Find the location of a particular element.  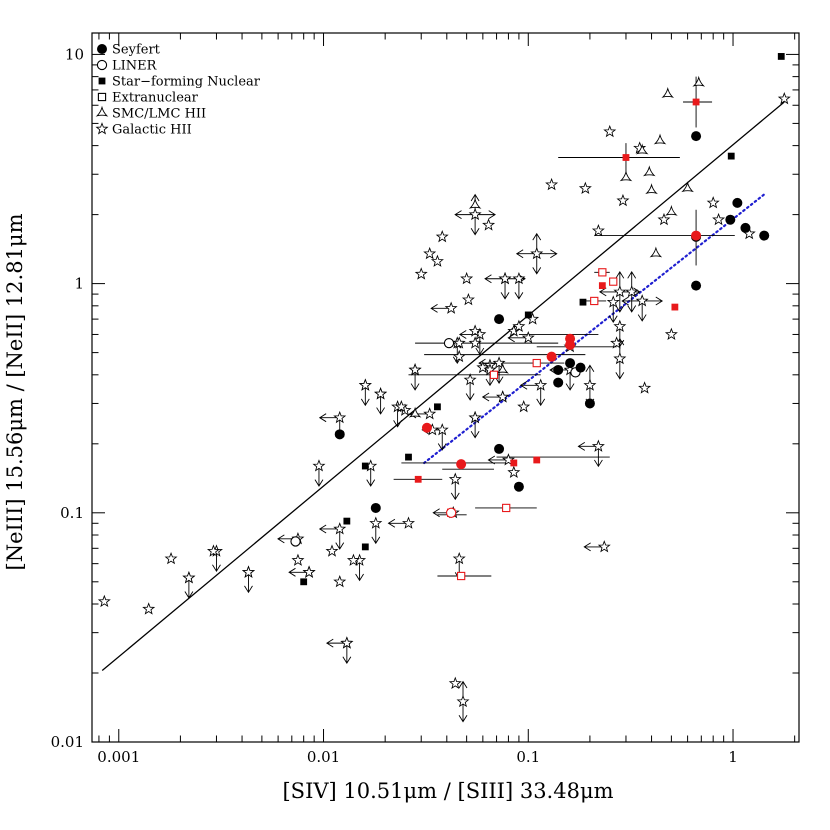

legend-marker-liner is located at coordinates (102, 65).